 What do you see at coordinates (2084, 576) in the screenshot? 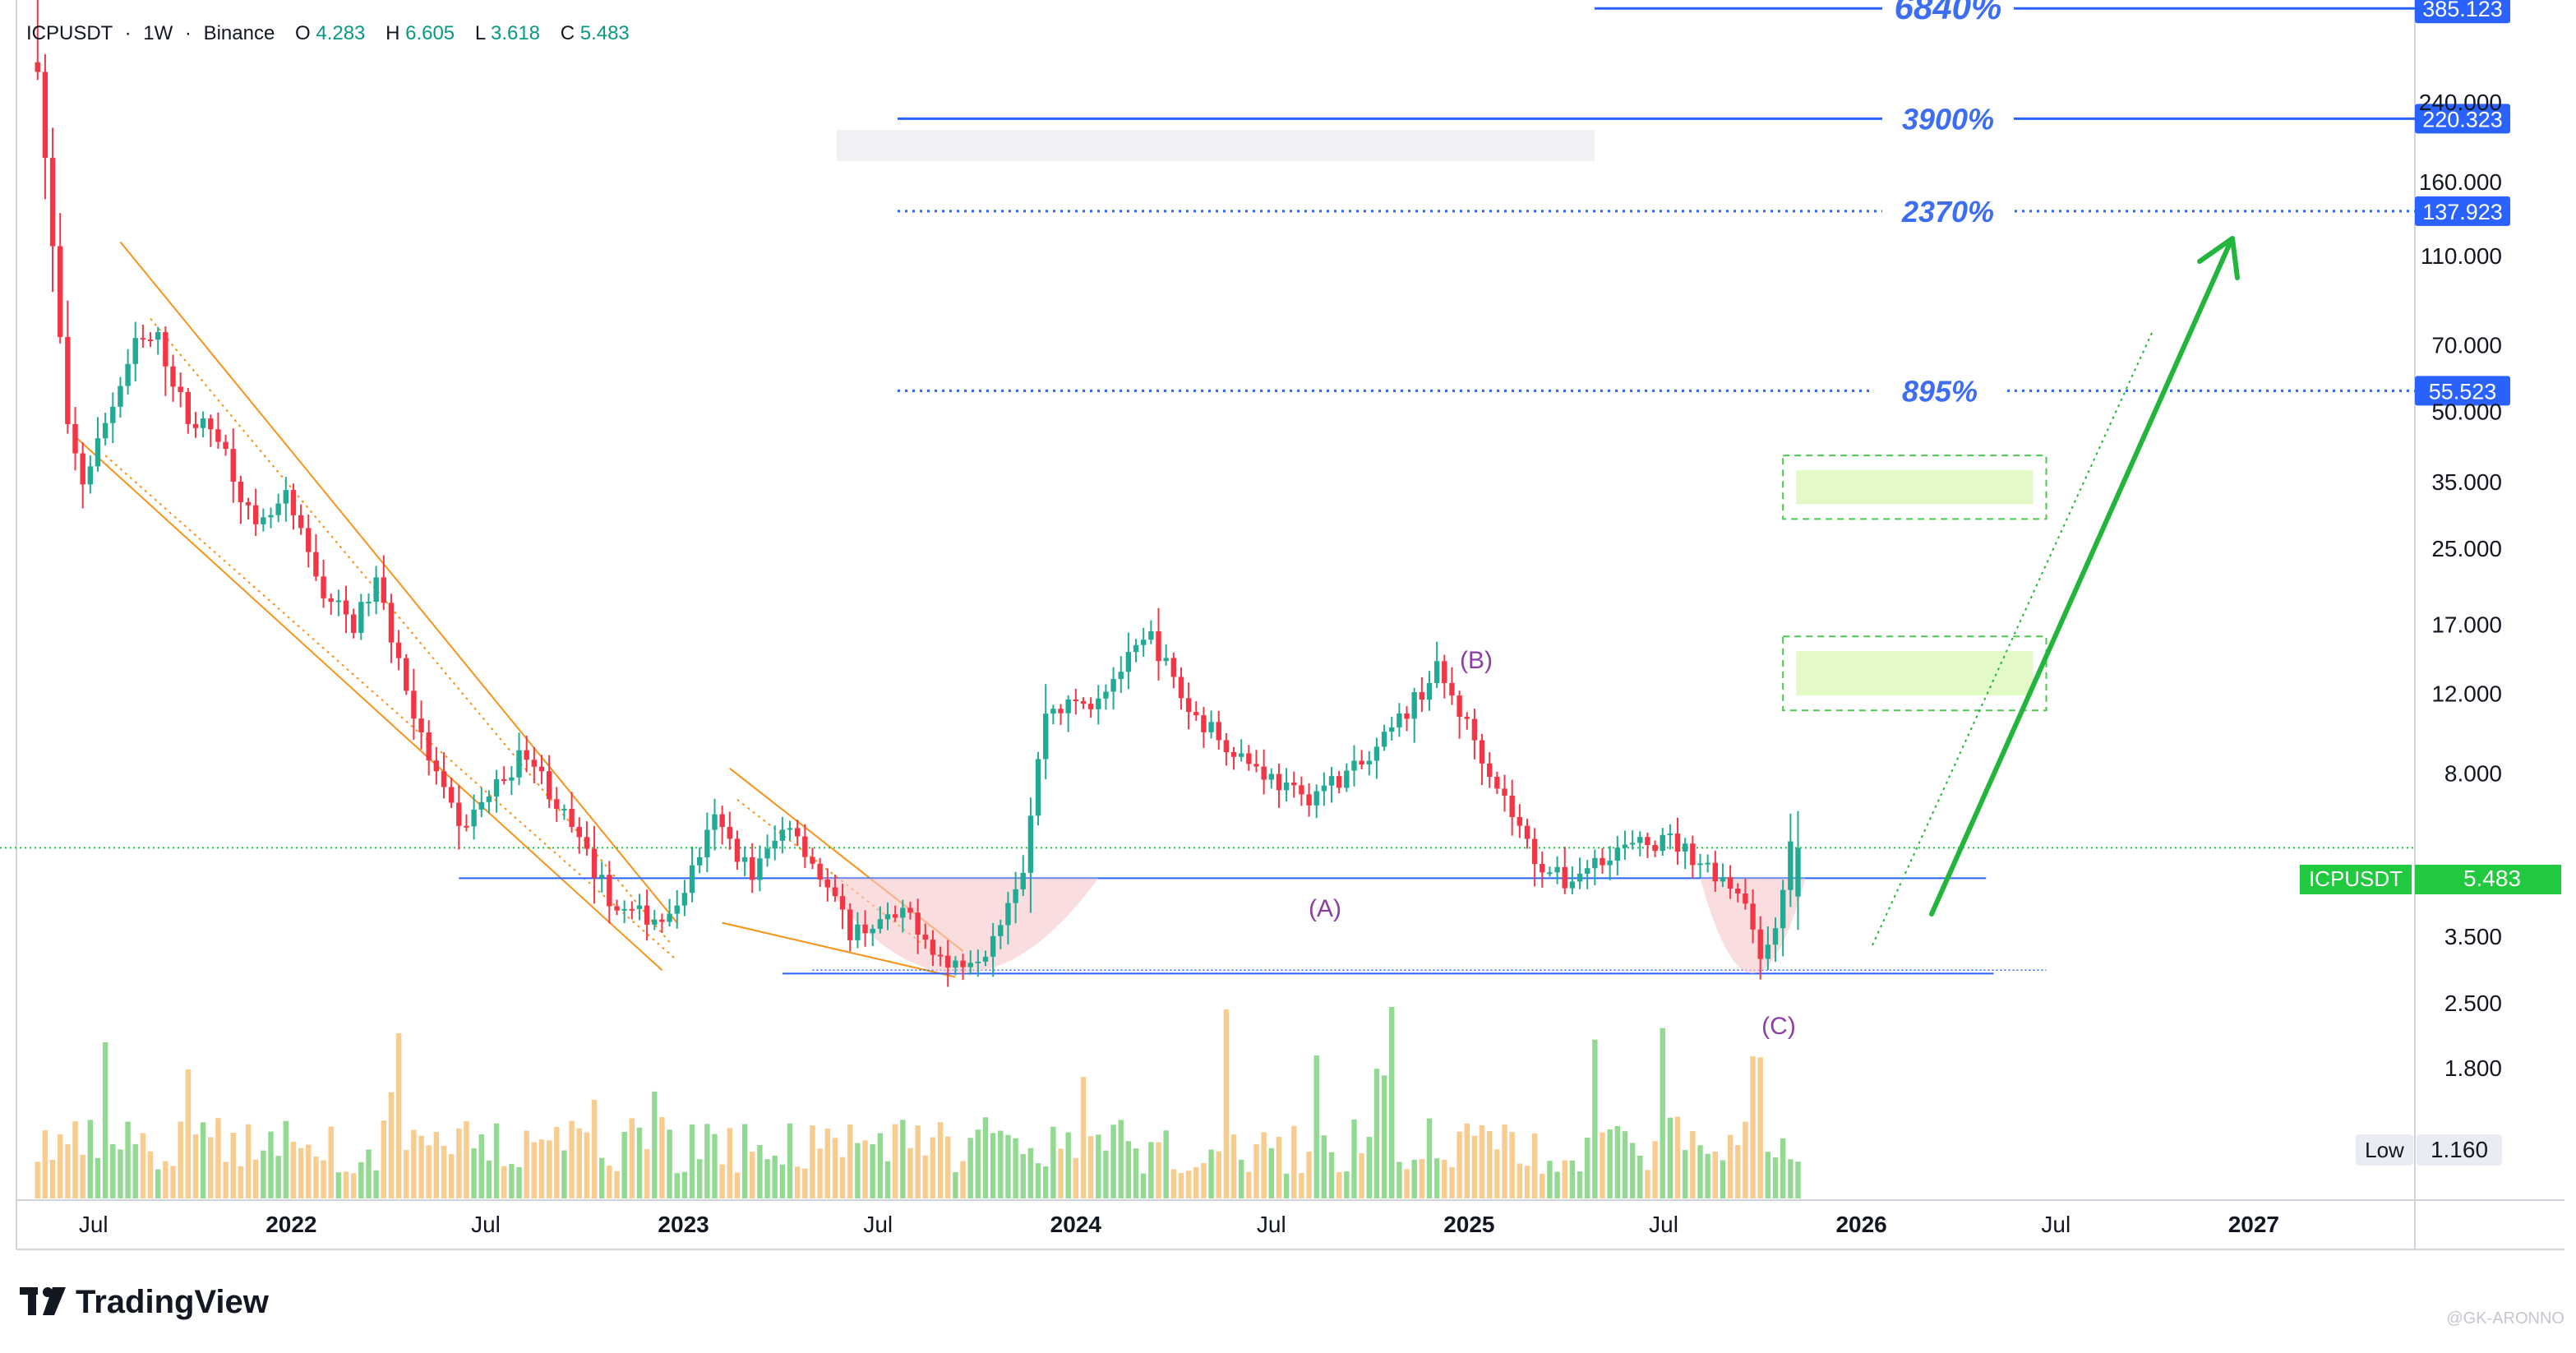
I see `forecast-arrow` at bounding box center [2084, 576].